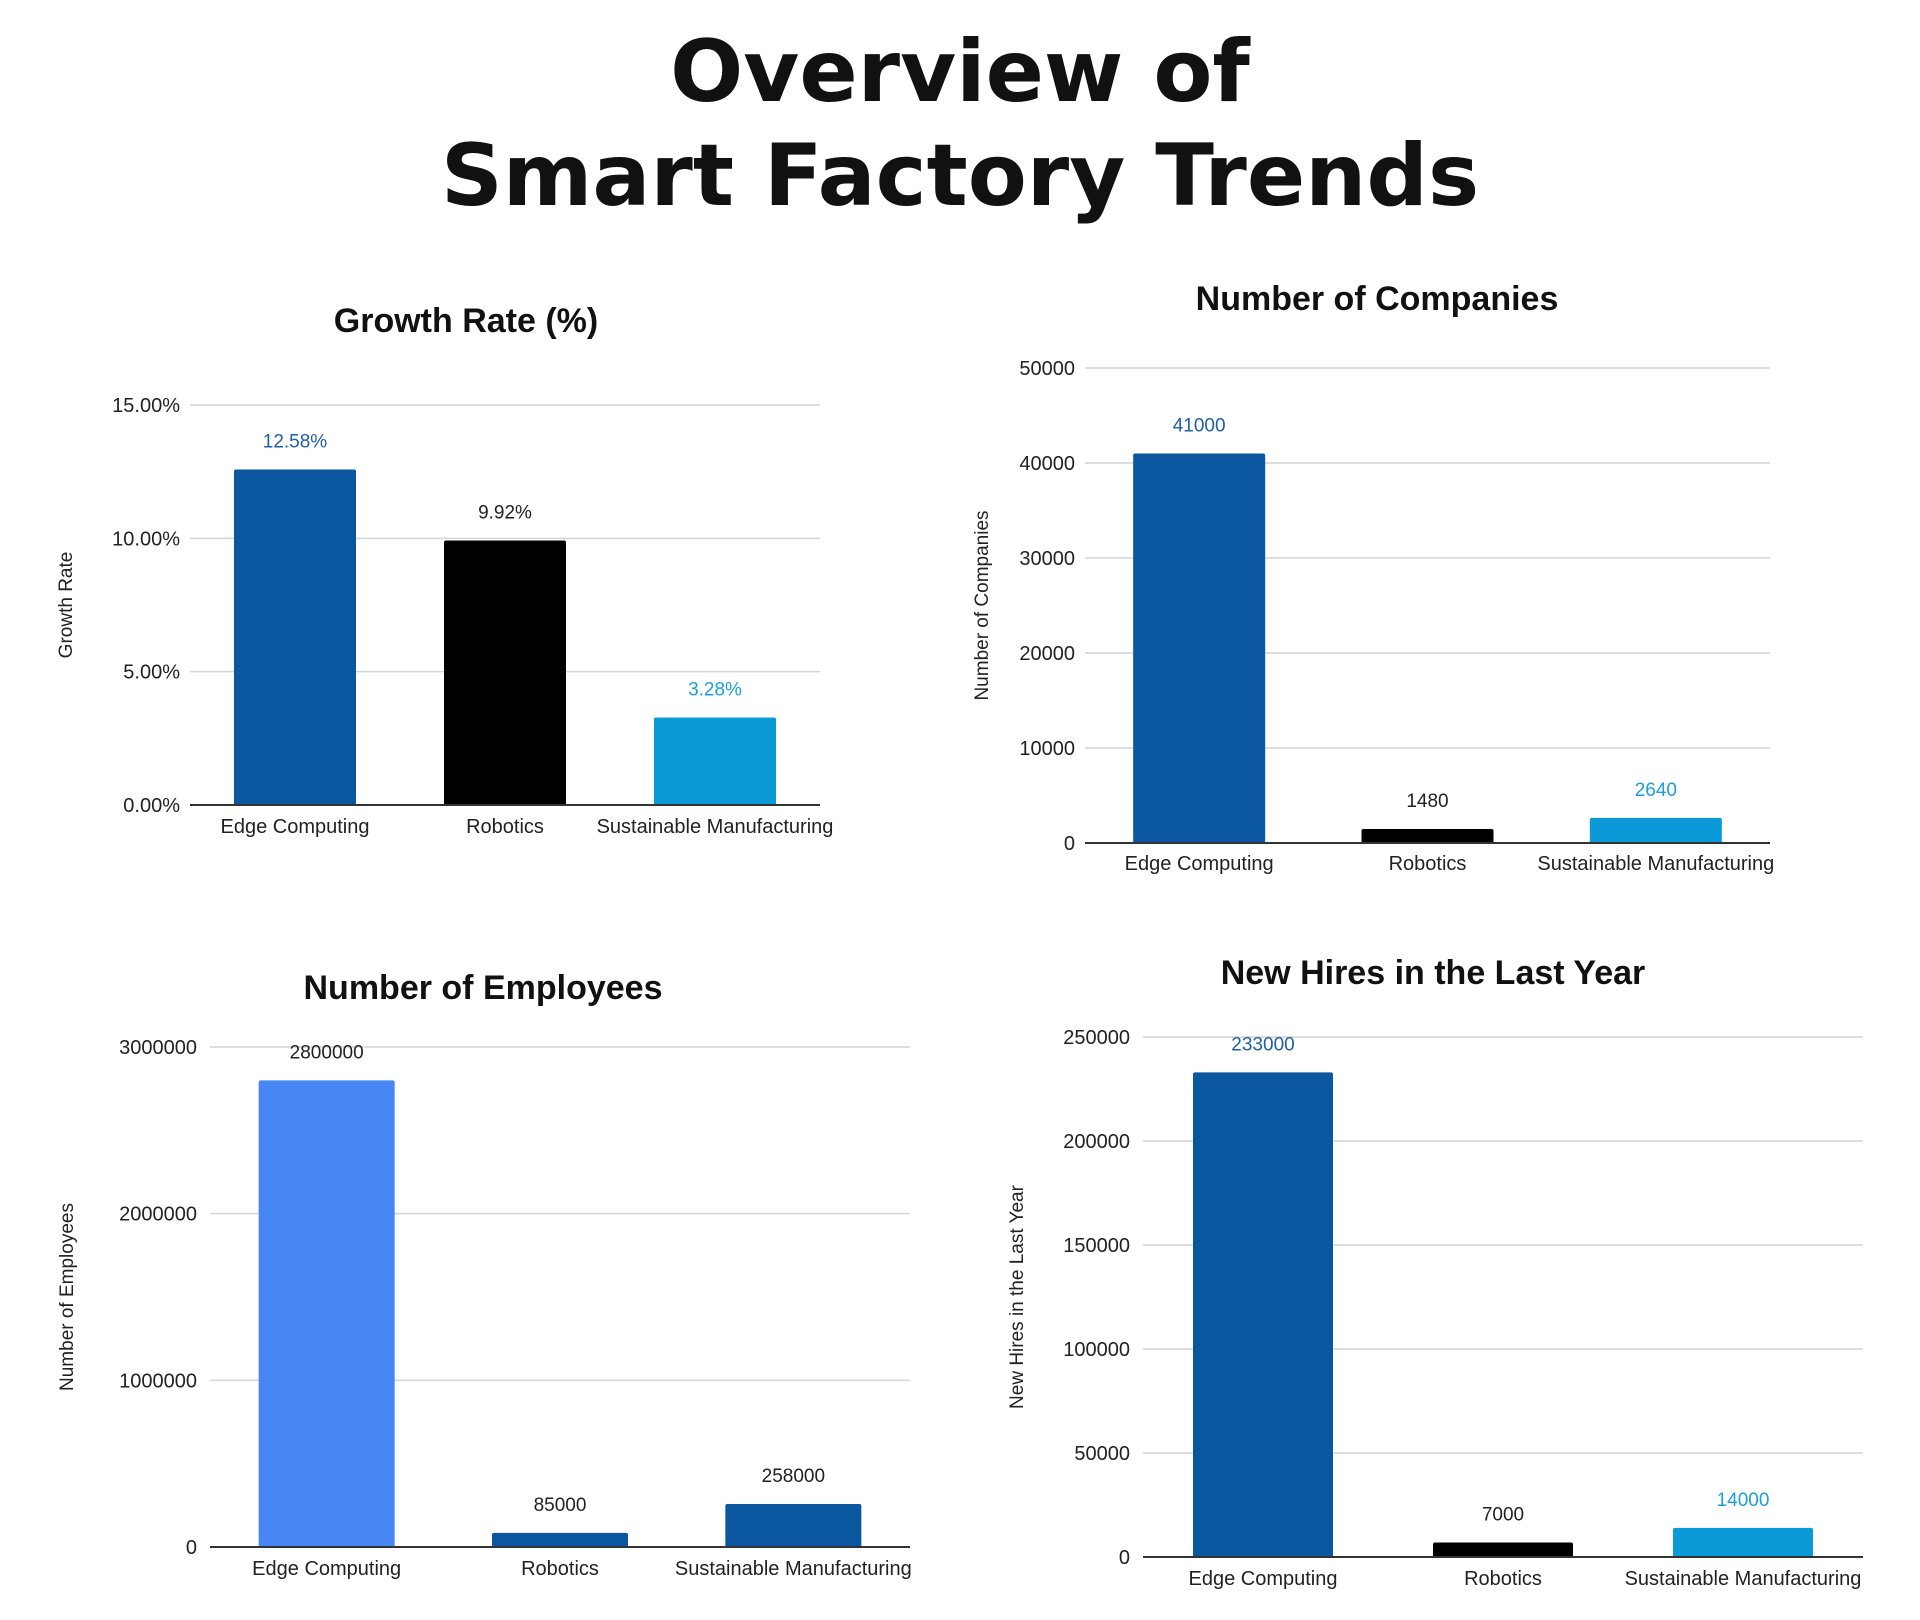 This screenshot has width=1920, height=1620. Describe the element at coordinates (1199, 426) in the screenshot. I see `data-label-edge-computing: 41000` at that location.